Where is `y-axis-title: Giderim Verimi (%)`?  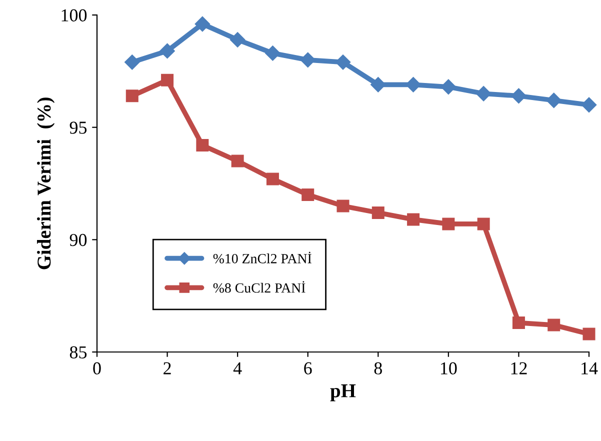
y-axis-title: Giderim Verimi (%) is located at coordinates (46, 184).